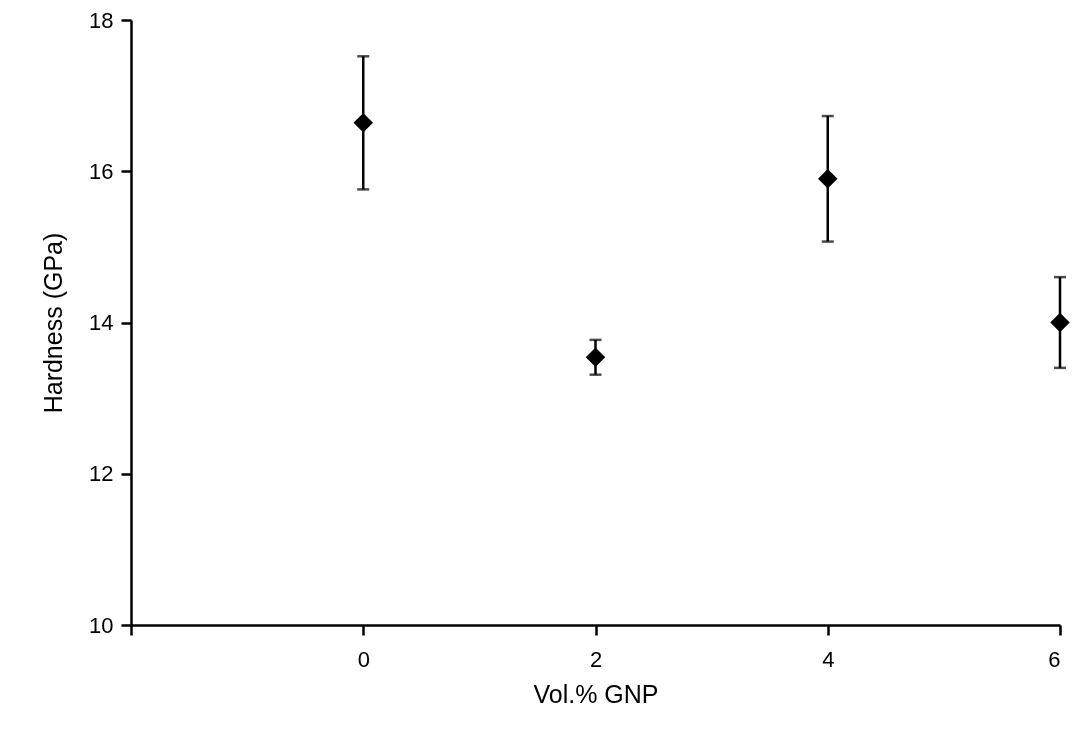  What do you see at coordinates (828, 659) in the screenshot?
I see `x-tick-label: 4` at bounding box center [828, 659].